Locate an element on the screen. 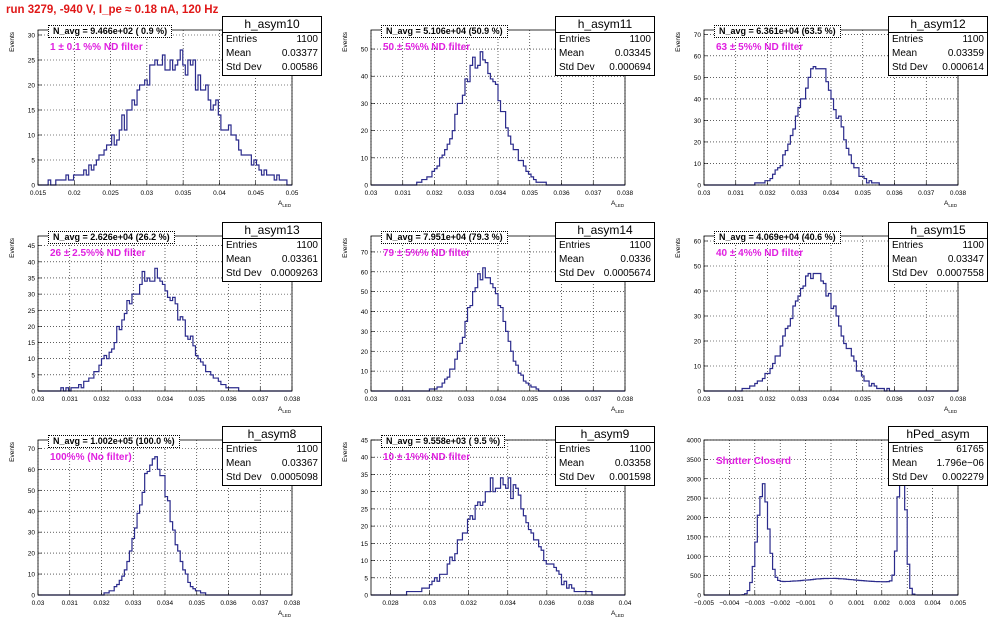 The width and height of the screenshot is (998, 625). stats-value: 0.000694 is located at coordinates (630, 67).